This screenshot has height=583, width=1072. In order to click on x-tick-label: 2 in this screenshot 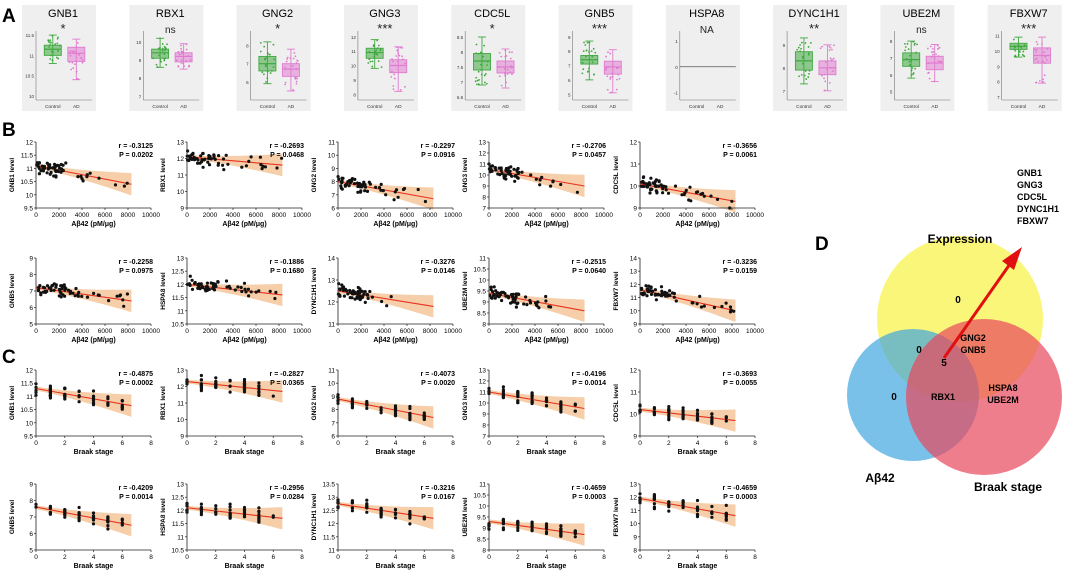, I will do `click(367, 443)`.